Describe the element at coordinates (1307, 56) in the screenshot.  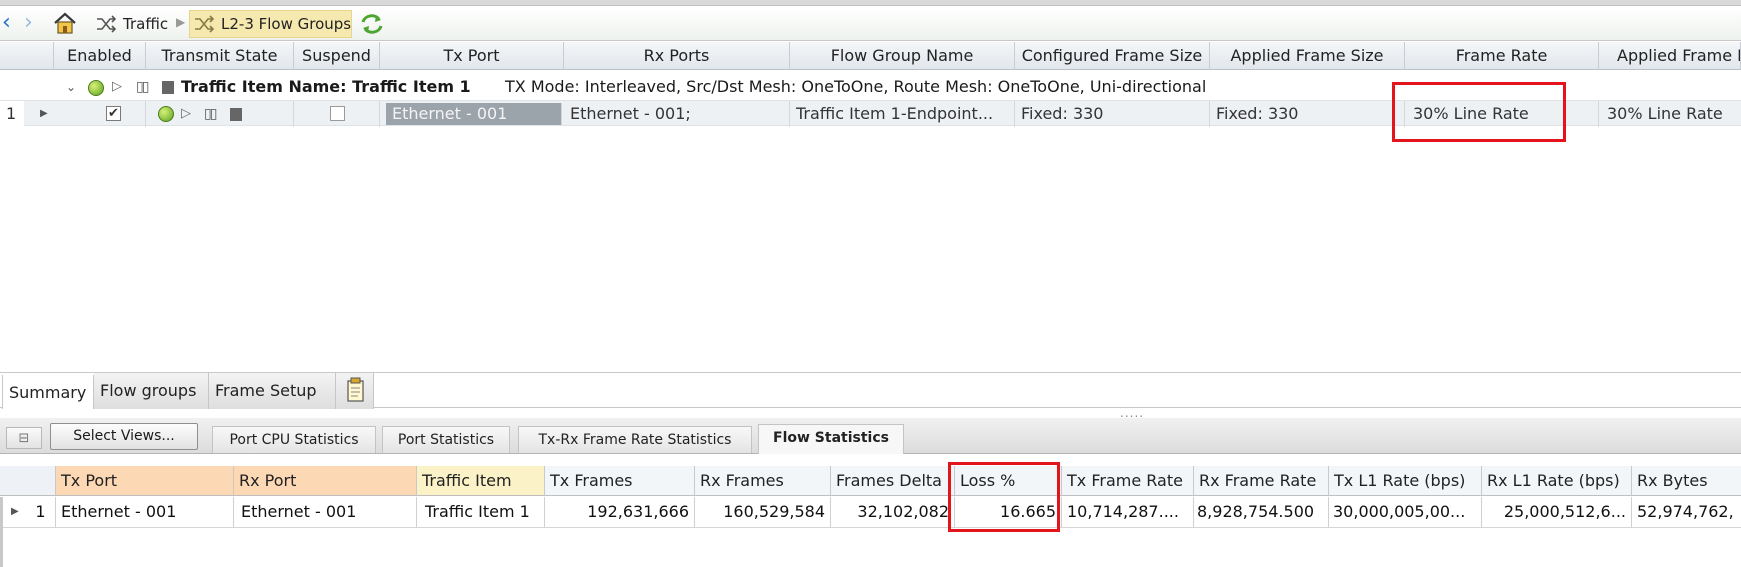
I see `col-applied-frame-size: Applied Frame Size` at that location.